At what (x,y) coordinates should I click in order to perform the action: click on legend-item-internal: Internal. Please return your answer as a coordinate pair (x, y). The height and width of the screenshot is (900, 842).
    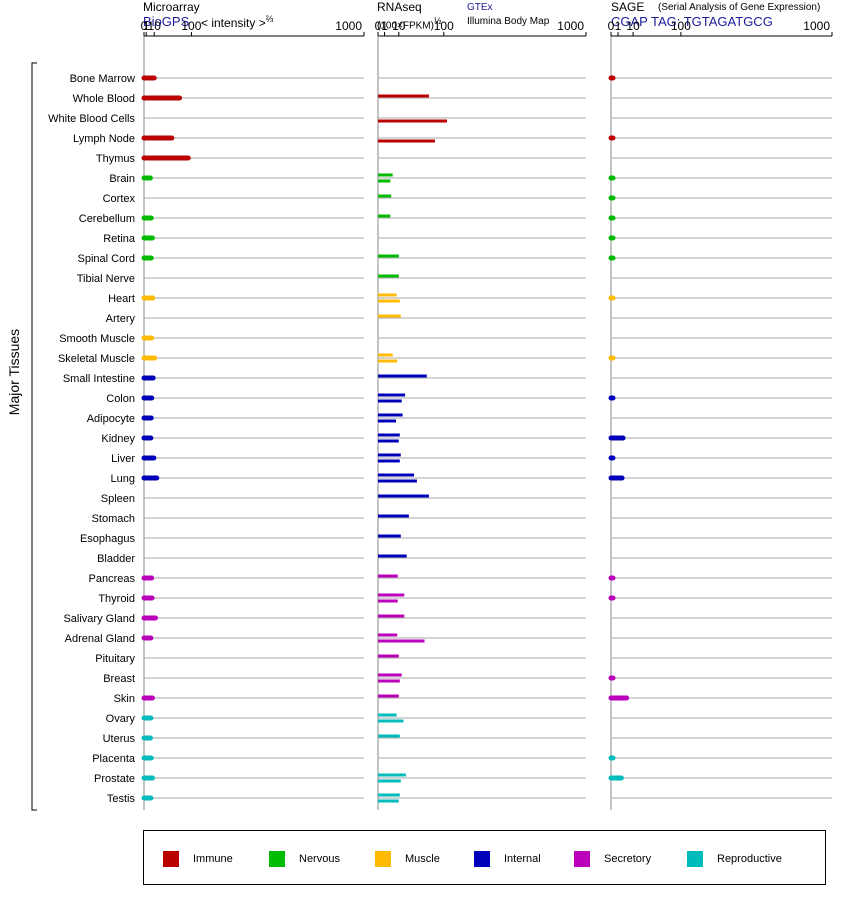
    Looking at the image, I should click on (507, 859).